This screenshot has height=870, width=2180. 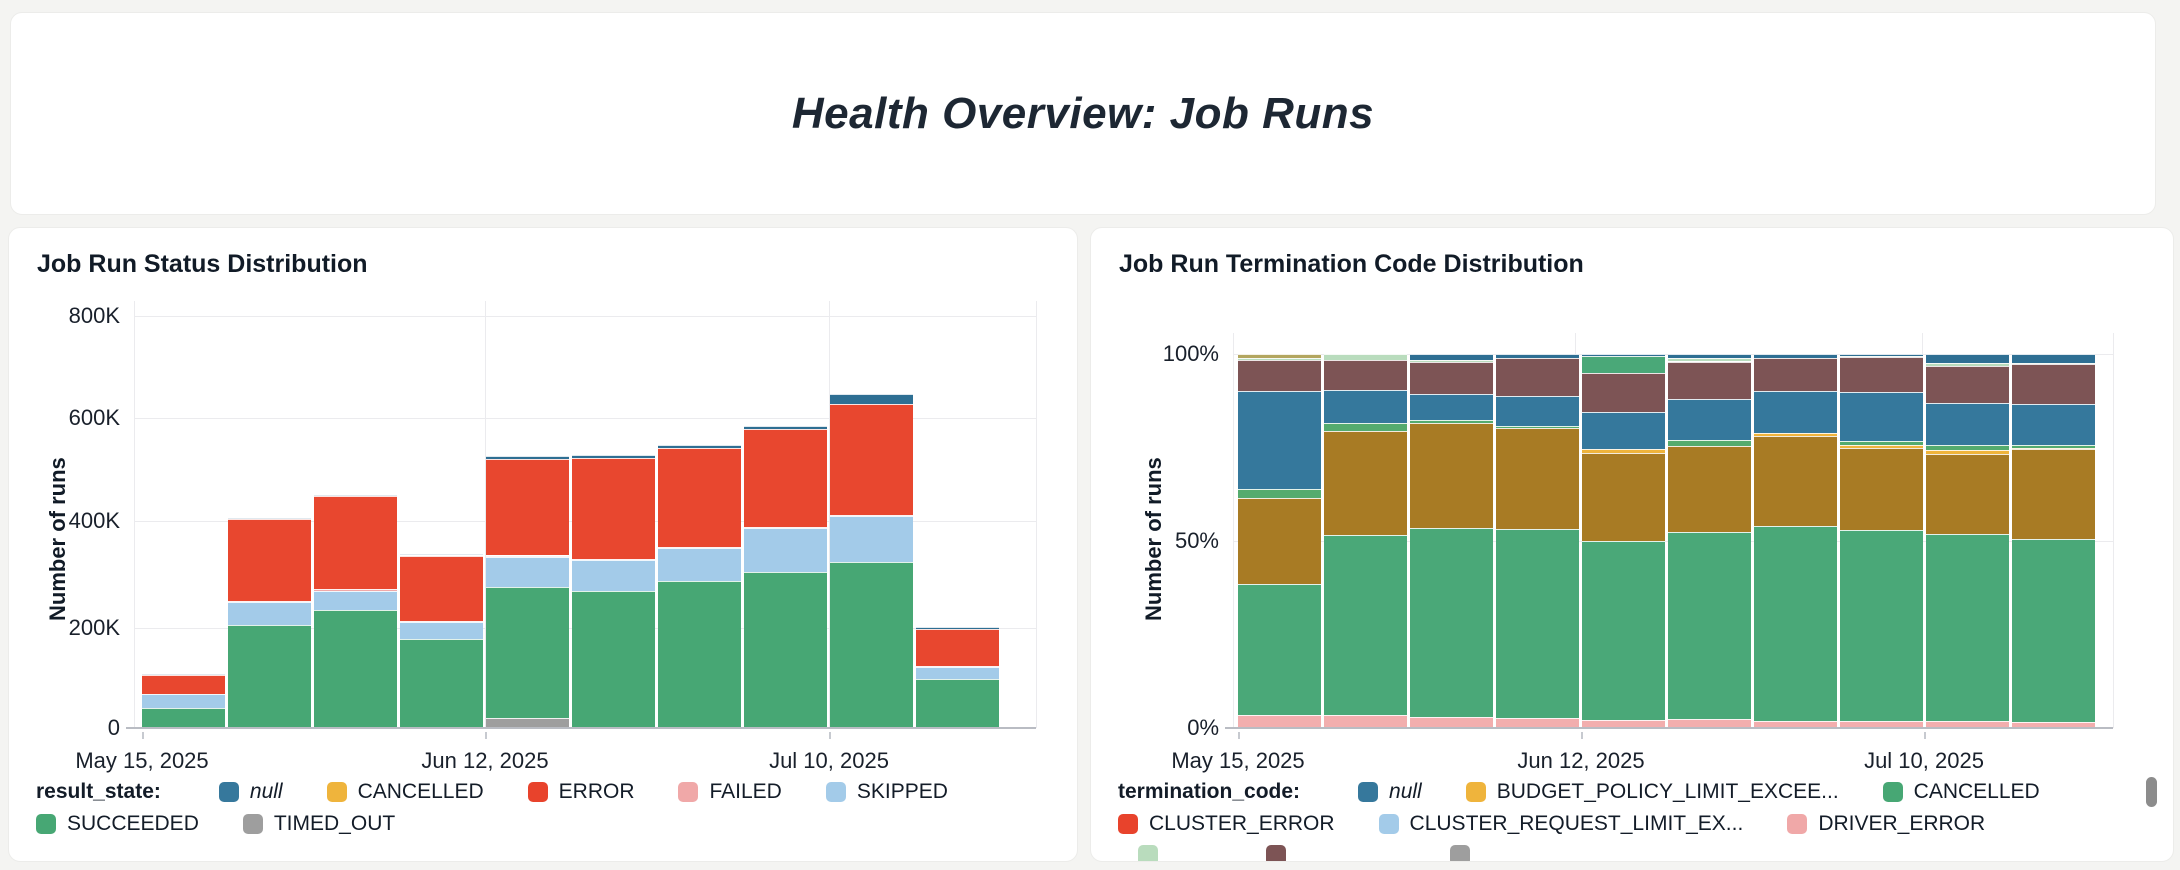 I want to click on legend-item-failed: FAILED, so click(x=730, y=792).